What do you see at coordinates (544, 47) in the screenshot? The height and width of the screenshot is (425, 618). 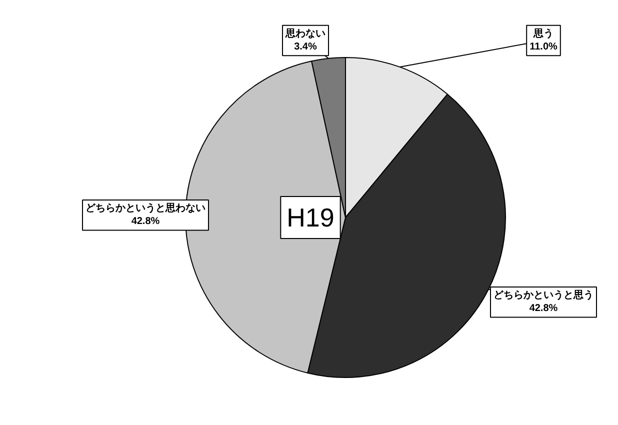 I see `data-label: 11.0%` at bounding box center [544, 47].